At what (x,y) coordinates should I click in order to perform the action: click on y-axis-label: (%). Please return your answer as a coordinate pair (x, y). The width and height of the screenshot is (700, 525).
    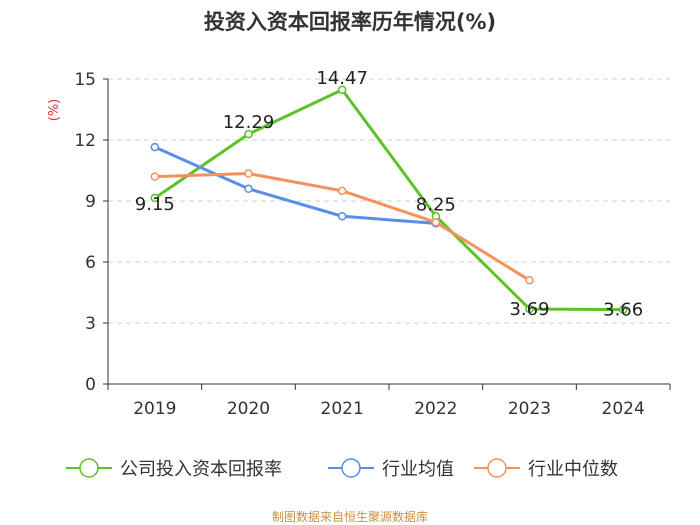
    Looking at the image, I should click on (54, 110).